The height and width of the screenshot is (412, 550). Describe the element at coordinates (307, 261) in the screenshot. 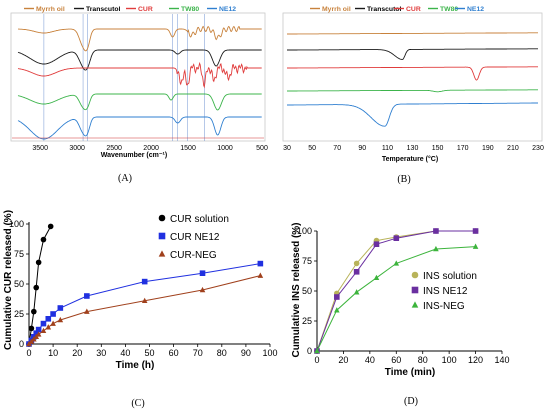

I see `y-tick-label: 75` at that location.